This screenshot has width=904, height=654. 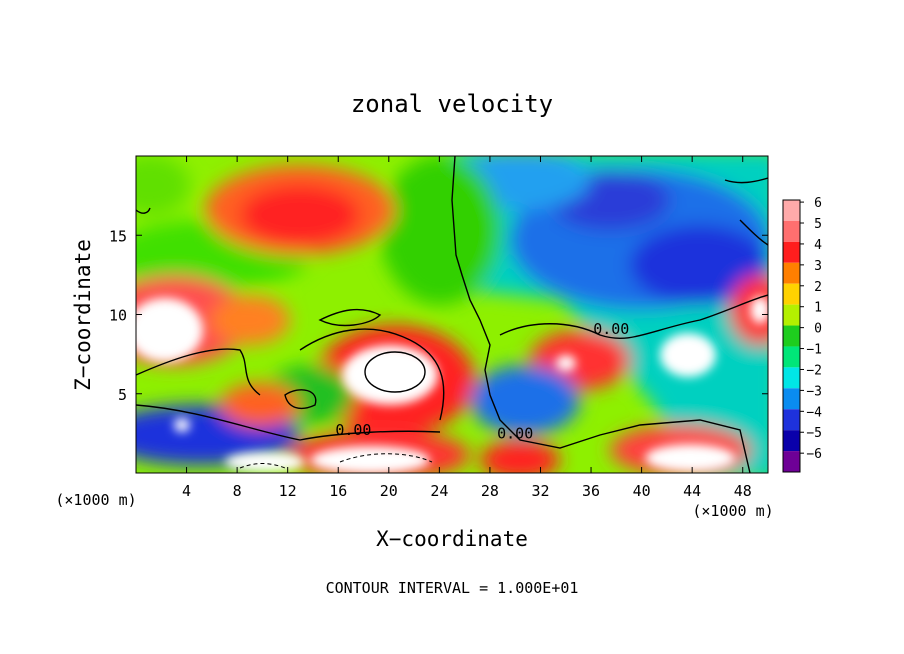 I want to click on colorbar-label: 1, so click(x=818, y=308).